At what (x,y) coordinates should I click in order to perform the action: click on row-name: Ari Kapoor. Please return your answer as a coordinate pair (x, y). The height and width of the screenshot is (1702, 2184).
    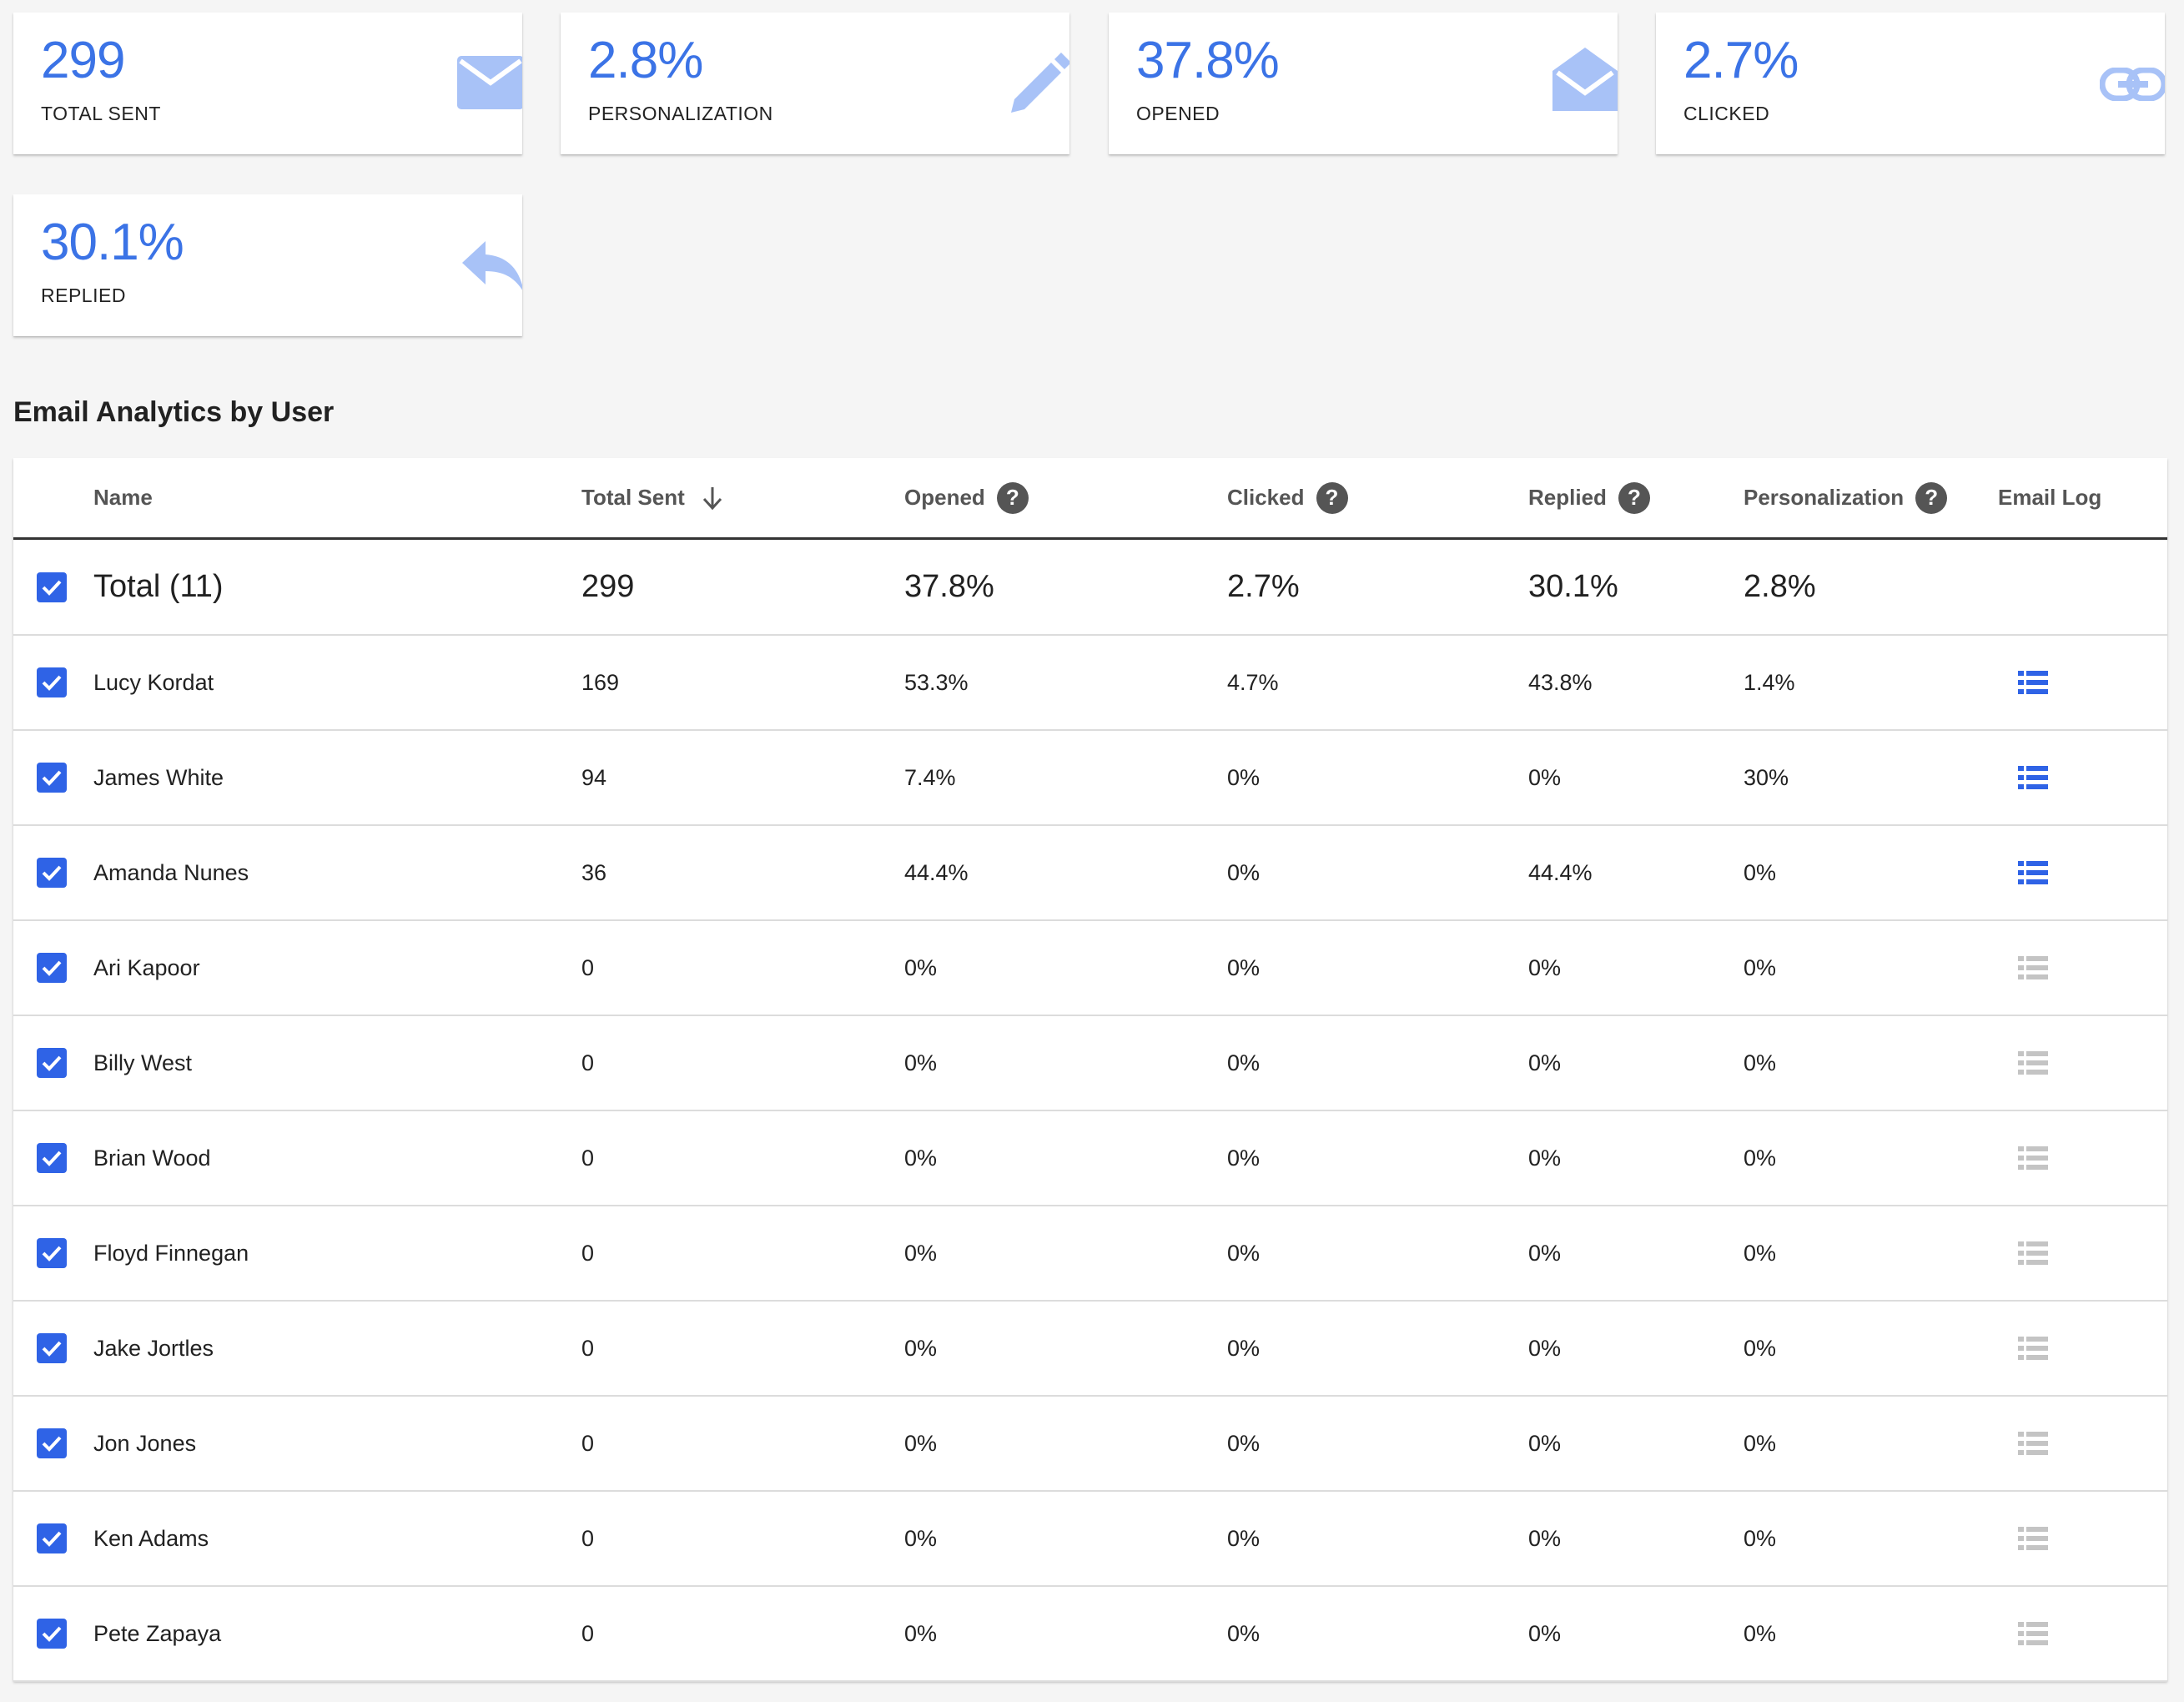
    Looking at the image, I should click on (146, 967).